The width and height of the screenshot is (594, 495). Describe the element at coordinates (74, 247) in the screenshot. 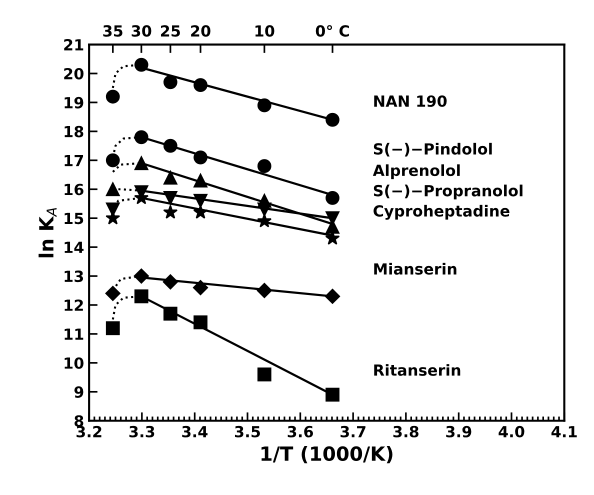

I see `y-tick-label: 14` at that location.